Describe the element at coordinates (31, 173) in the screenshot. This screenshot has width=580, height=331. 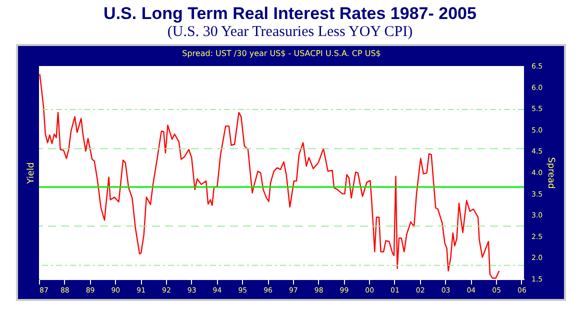
I see `y-axis-title: Yield` at that location.